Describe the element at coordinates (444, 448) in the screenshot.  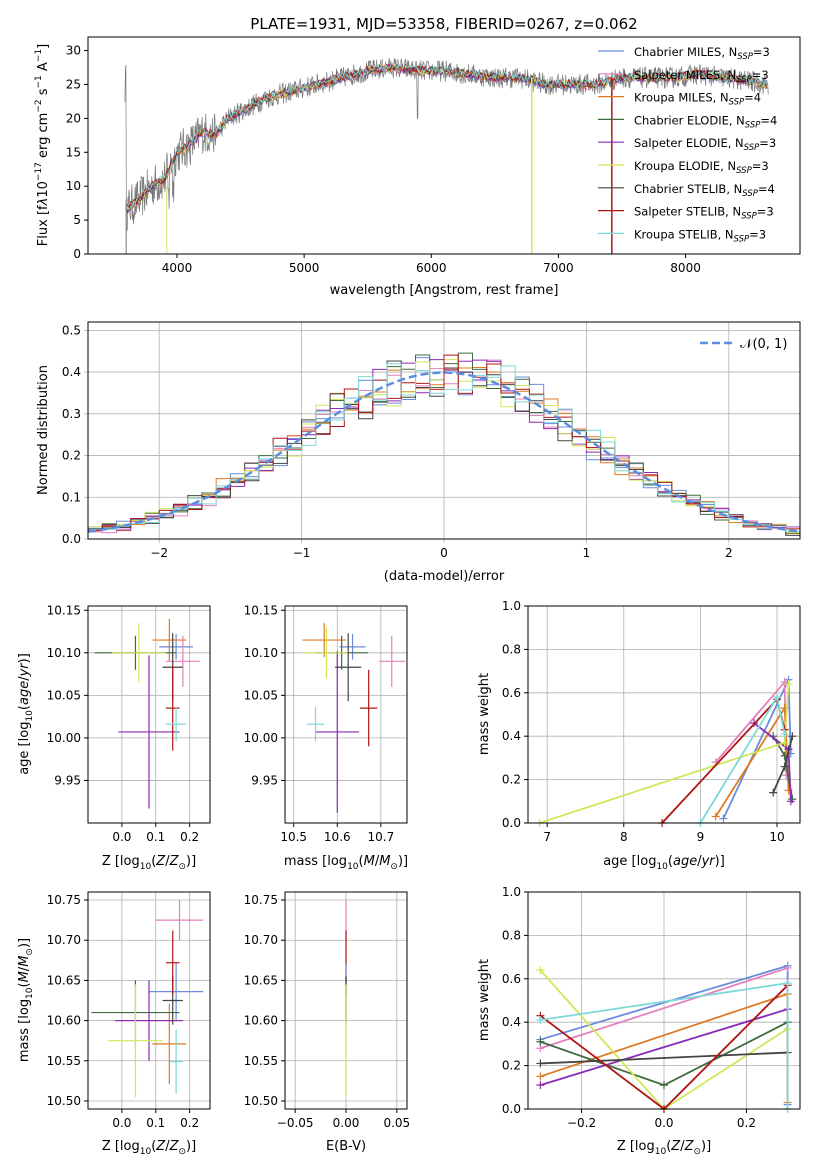
I see `residual-histogram-step` at that location.